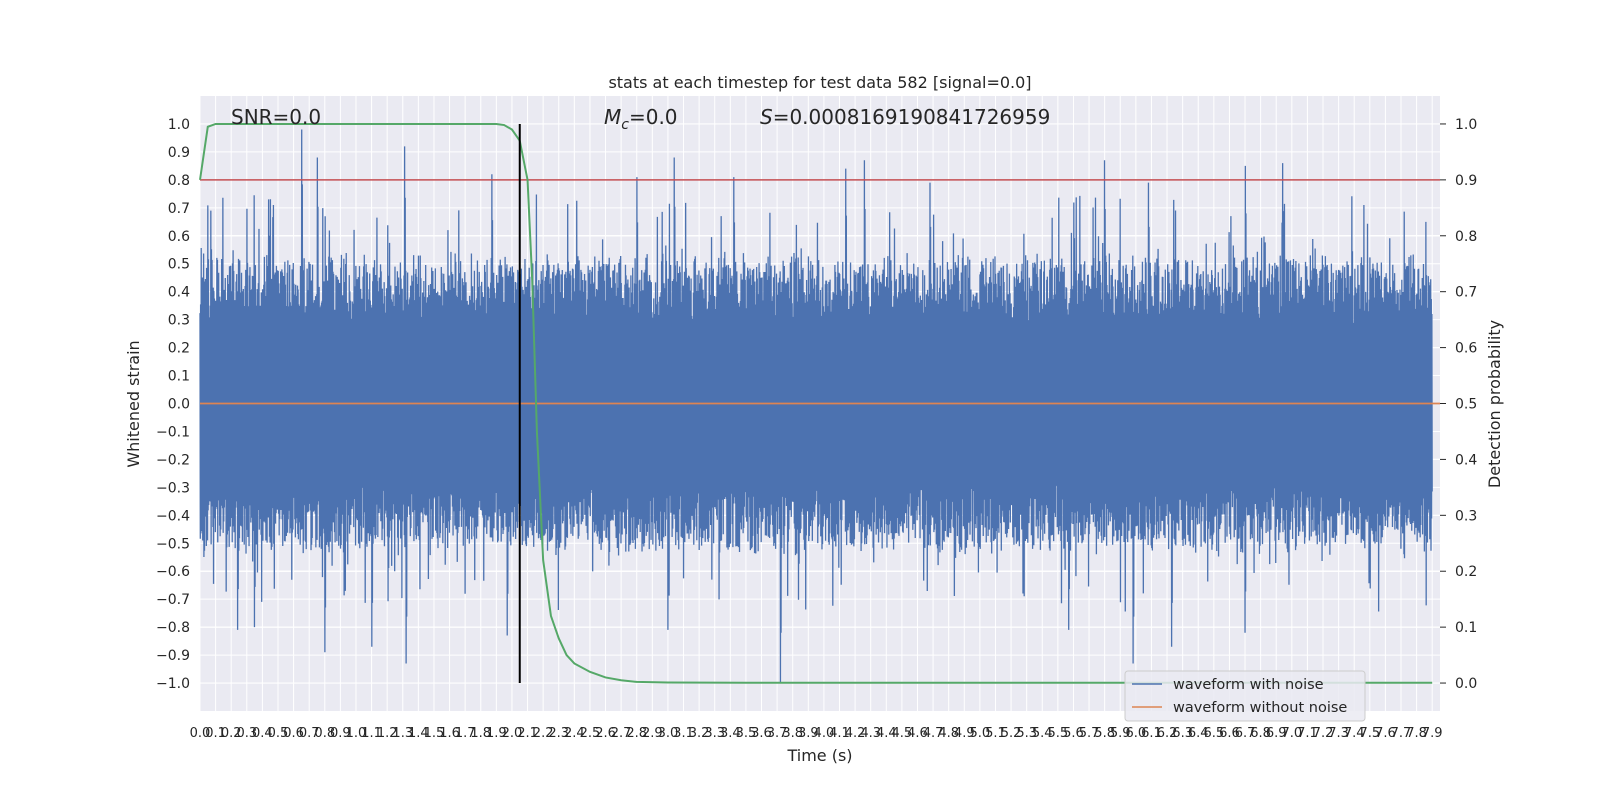 The width and height of the screenshot is (1600, 804). I want to click on x-tick-label: 4.6, so click(917, 733).